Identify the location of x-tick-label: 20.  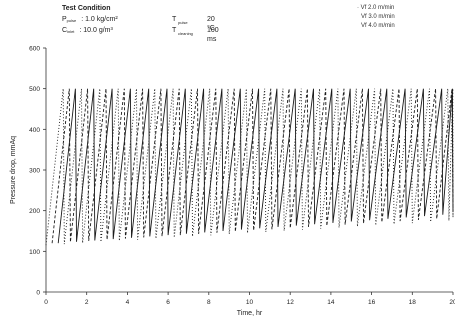
(452, 302).